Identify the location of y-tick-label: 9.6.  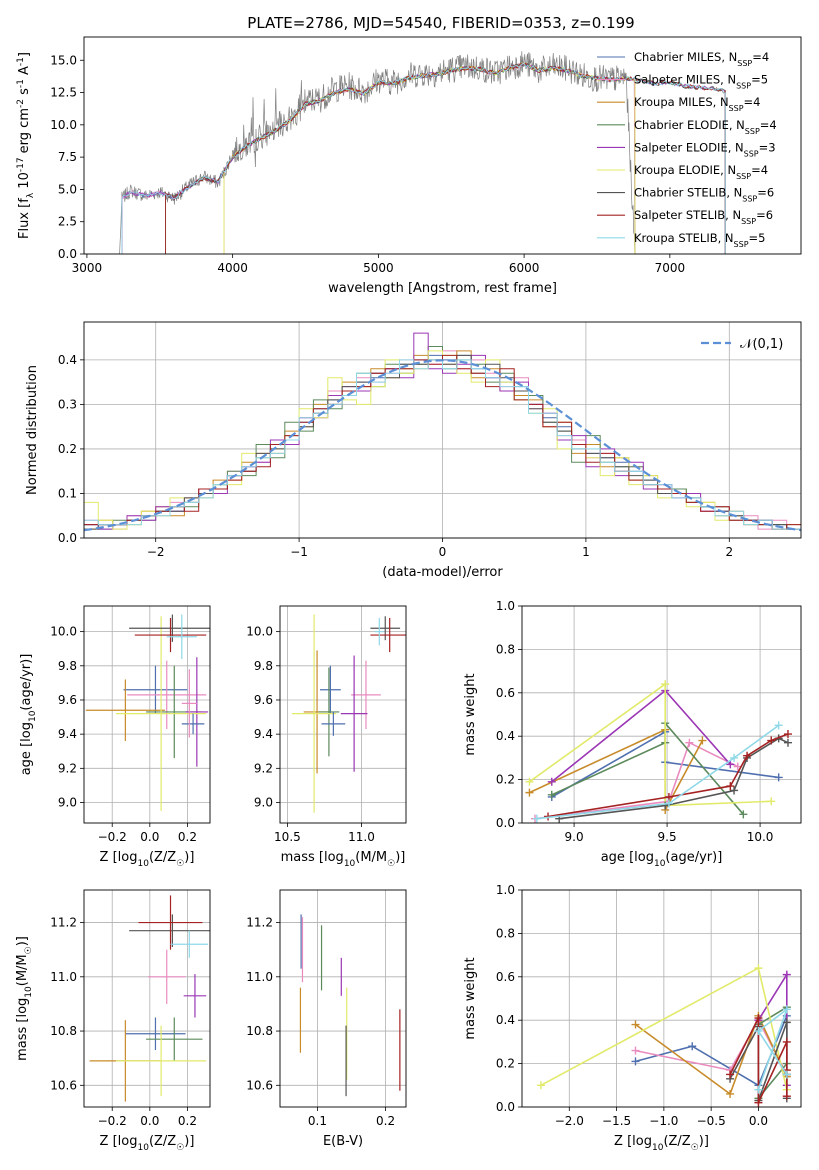
(263, 700).